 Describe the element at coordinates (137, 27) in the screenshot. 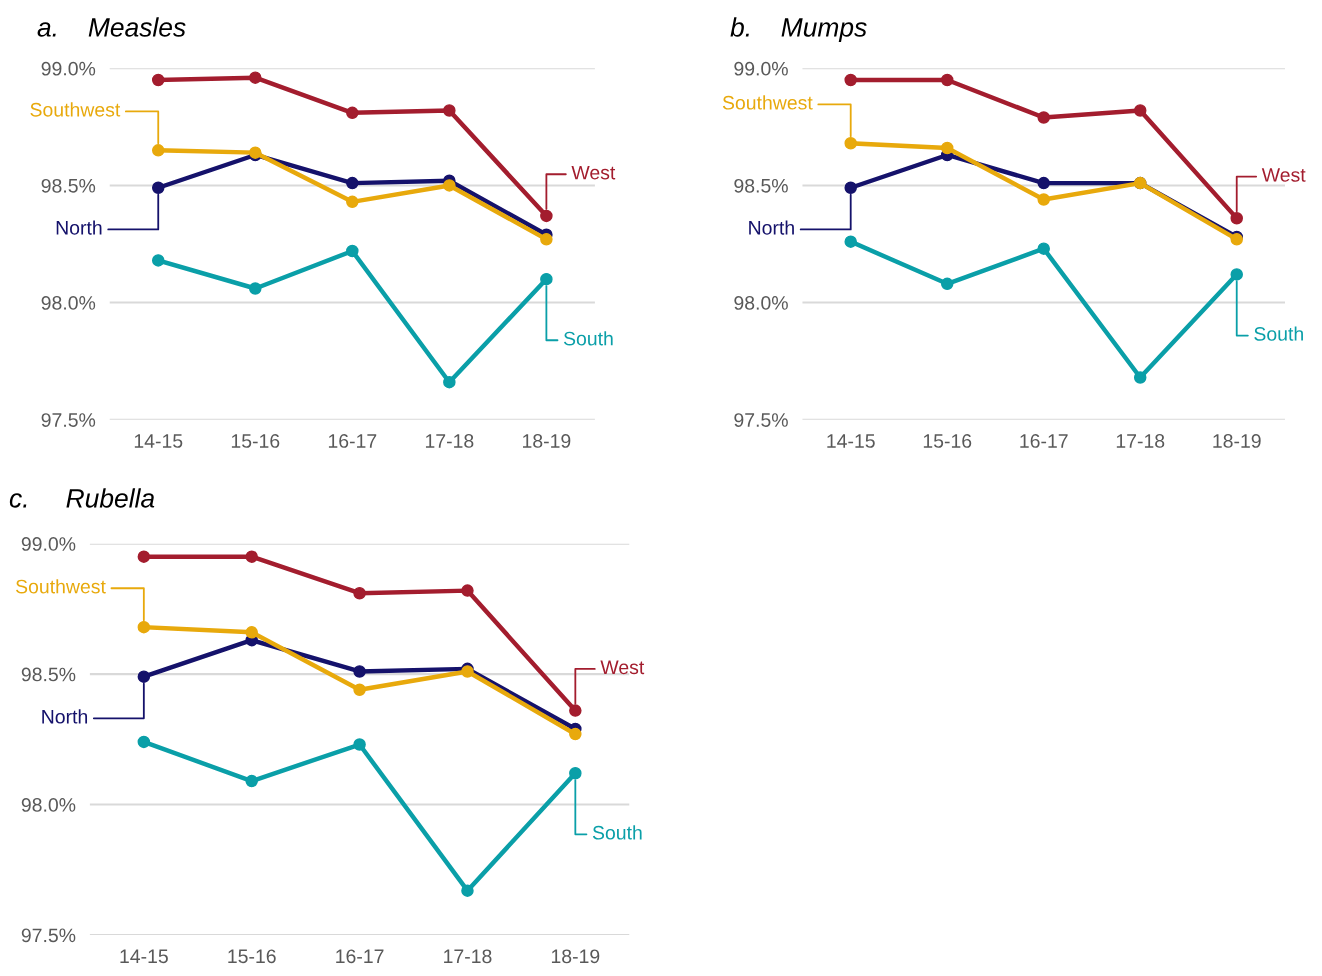

I see `chart-subtitle: Measles` at that location.